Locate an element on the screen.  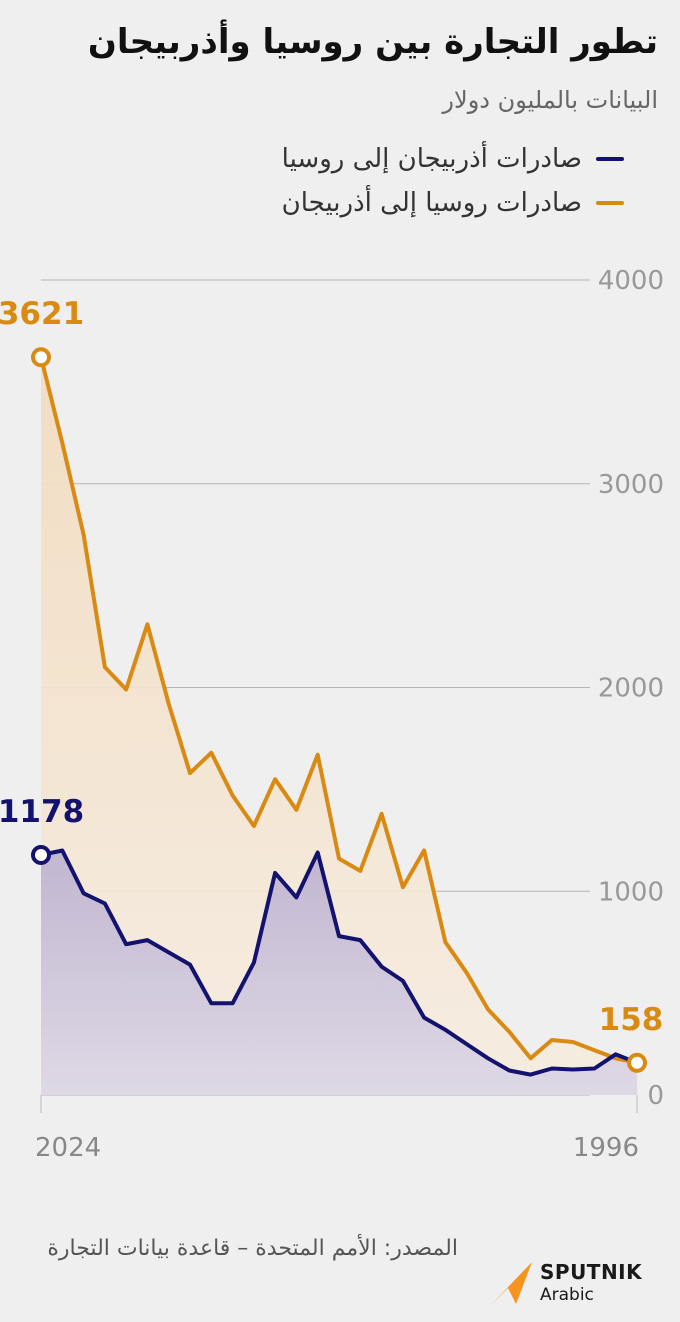
sputnik-logo: SPUTNIK Arabic is located at coordinates (576, 1284).